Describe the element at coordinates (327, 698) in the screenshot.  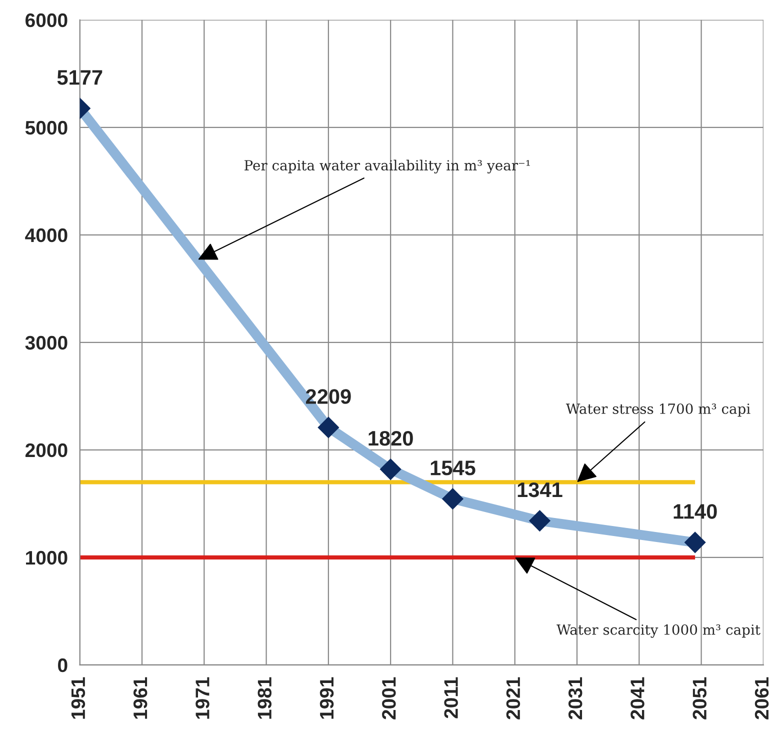
I see `x-tick-label: 1991` at that location.